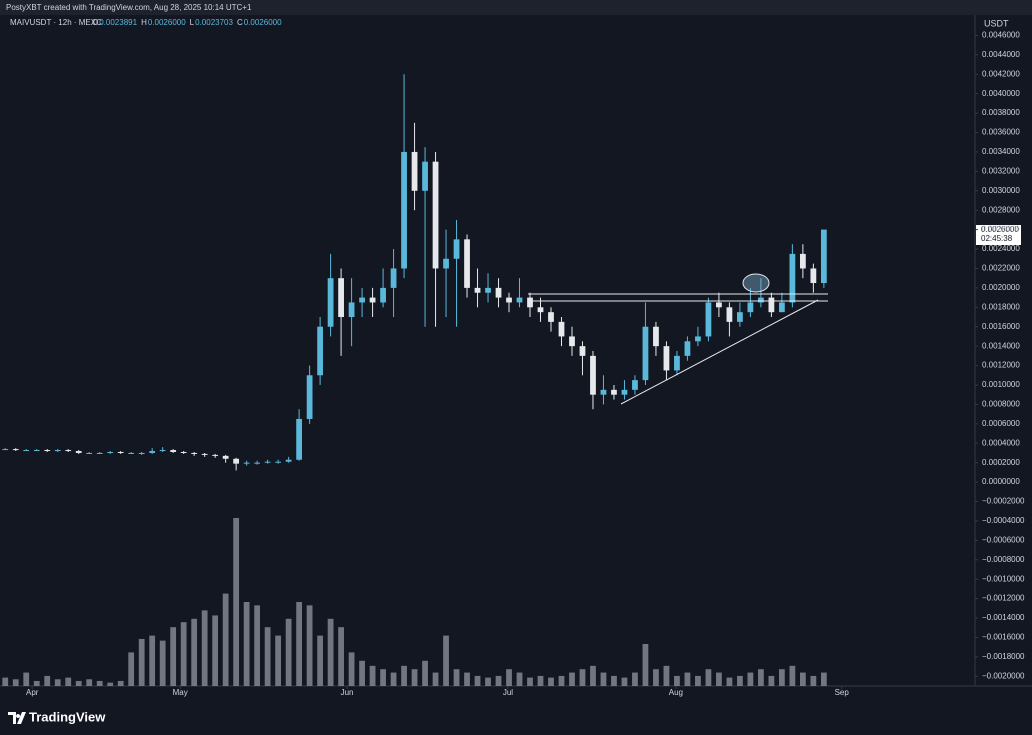  What do you see at coordinates (1003, 501) in the screenshot?
I see `y-tick-label: −0.0002000` at bounding box center [1003, 501].